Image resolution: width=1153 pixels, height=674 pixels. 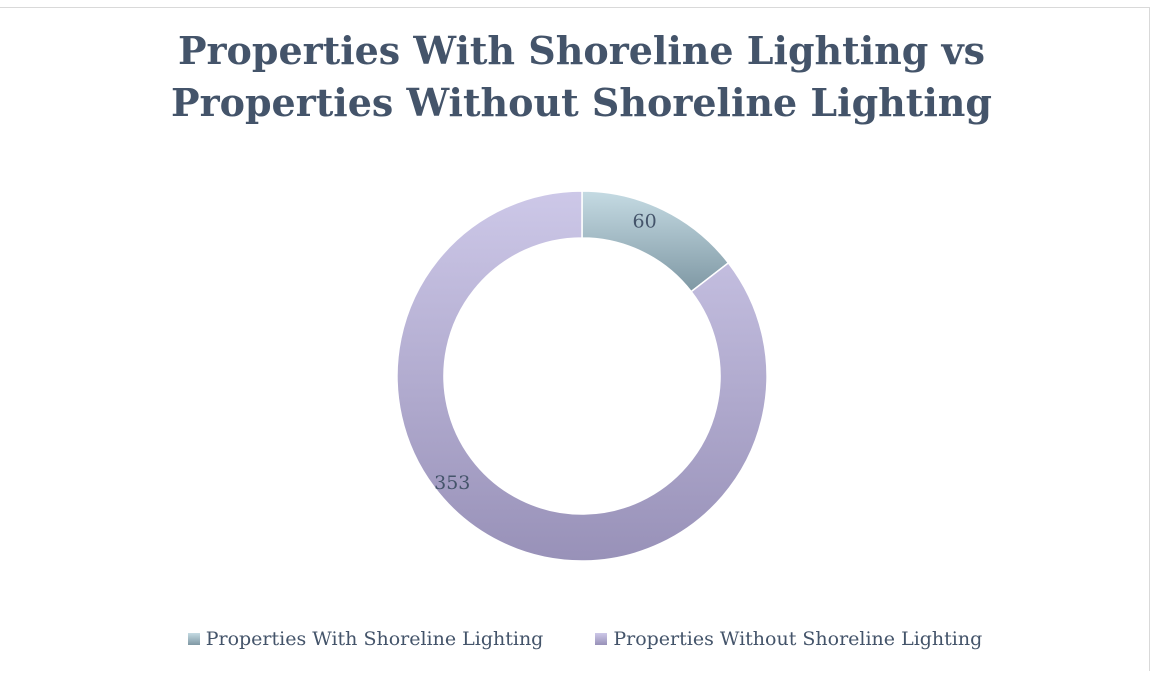 I want to click on legend-swatch-with-lighting, so click(x=193, y=639).